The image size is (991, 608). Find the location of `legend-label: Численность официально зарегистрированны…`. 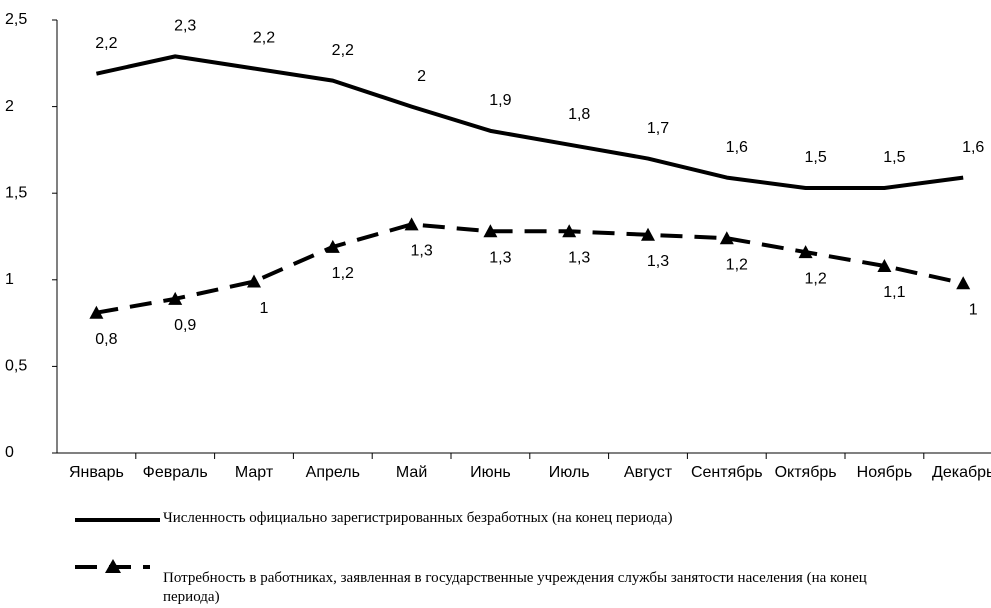

legend-label: Численность официально зарегистрированны… is located at coordinates (418, 518).